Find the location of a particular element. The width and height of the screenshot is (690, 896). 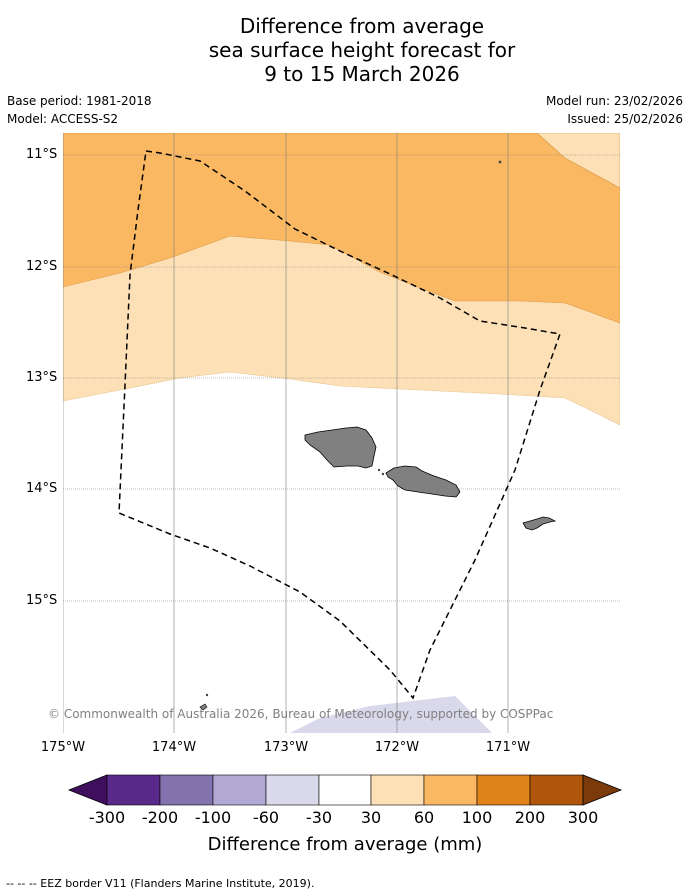

islet-north is located at coordinates (500, 162).